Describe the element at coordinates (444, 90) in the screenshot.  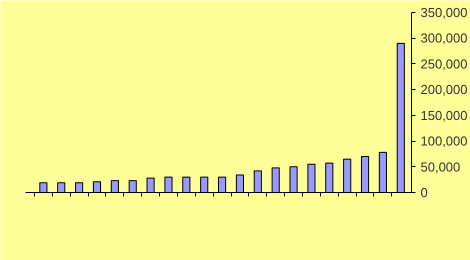
I see `y-tick-label: 200,000` at that location.